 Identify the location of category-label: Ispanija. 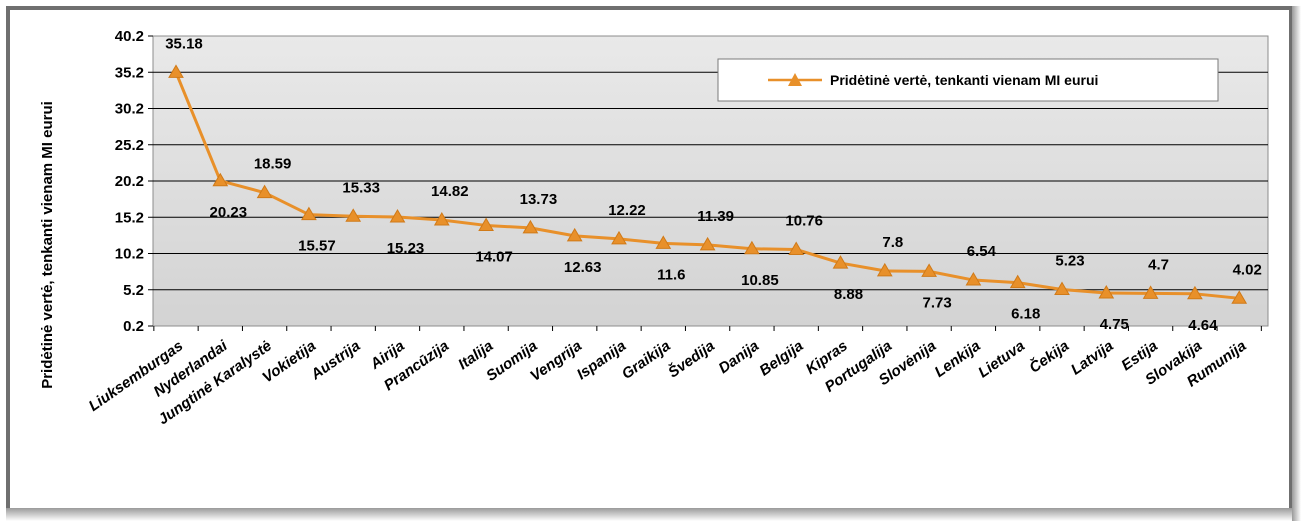
(602, 360).